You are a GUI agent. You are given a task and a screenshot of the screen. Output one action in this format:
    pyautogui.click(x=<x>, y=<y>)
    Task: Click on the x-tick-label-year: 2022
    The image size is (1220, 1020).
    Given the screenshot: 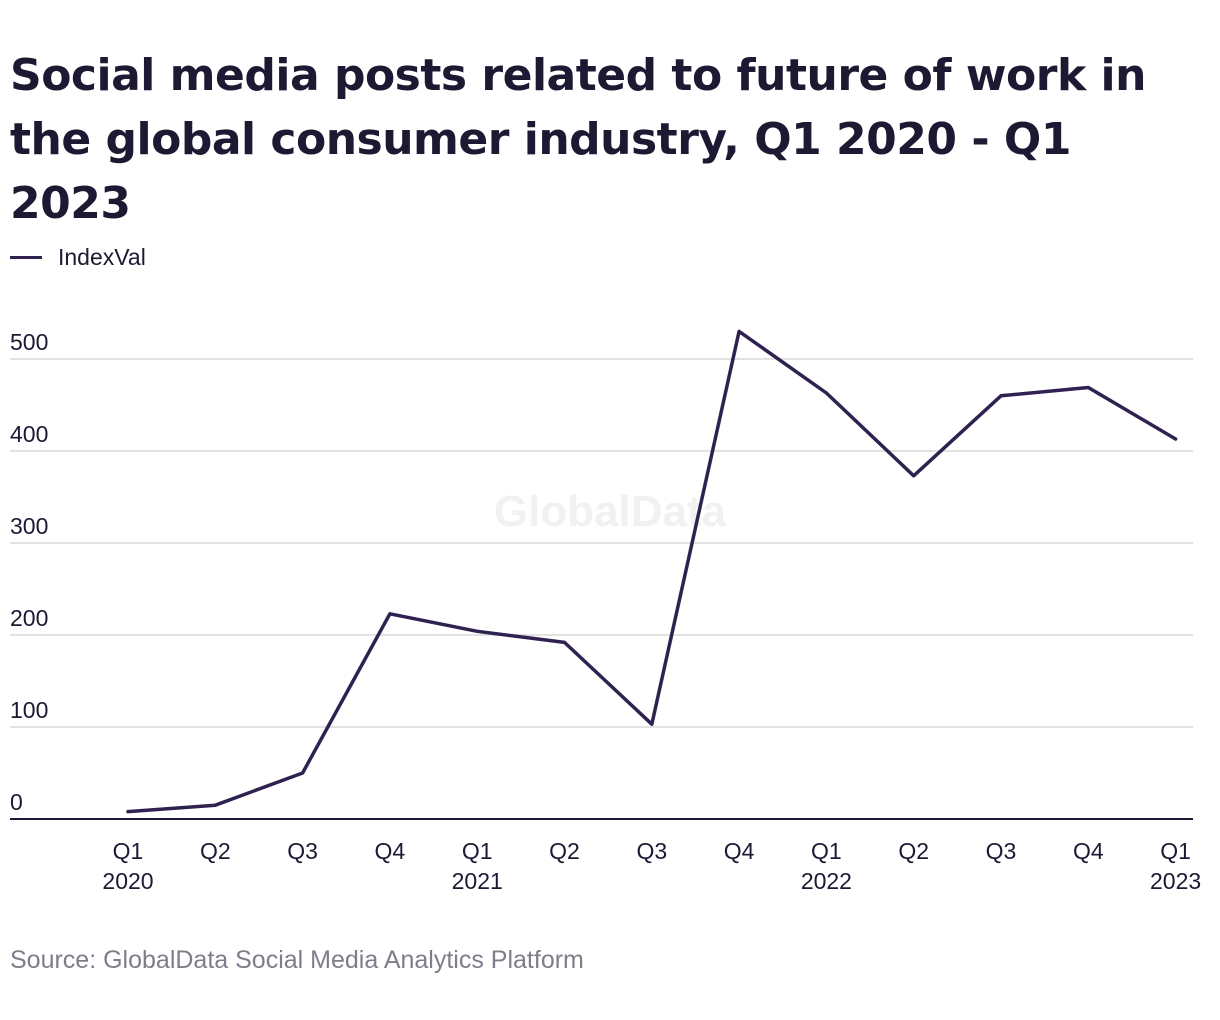 What is the action you would take?
    pyautogui.click(x=826, y=881)
    